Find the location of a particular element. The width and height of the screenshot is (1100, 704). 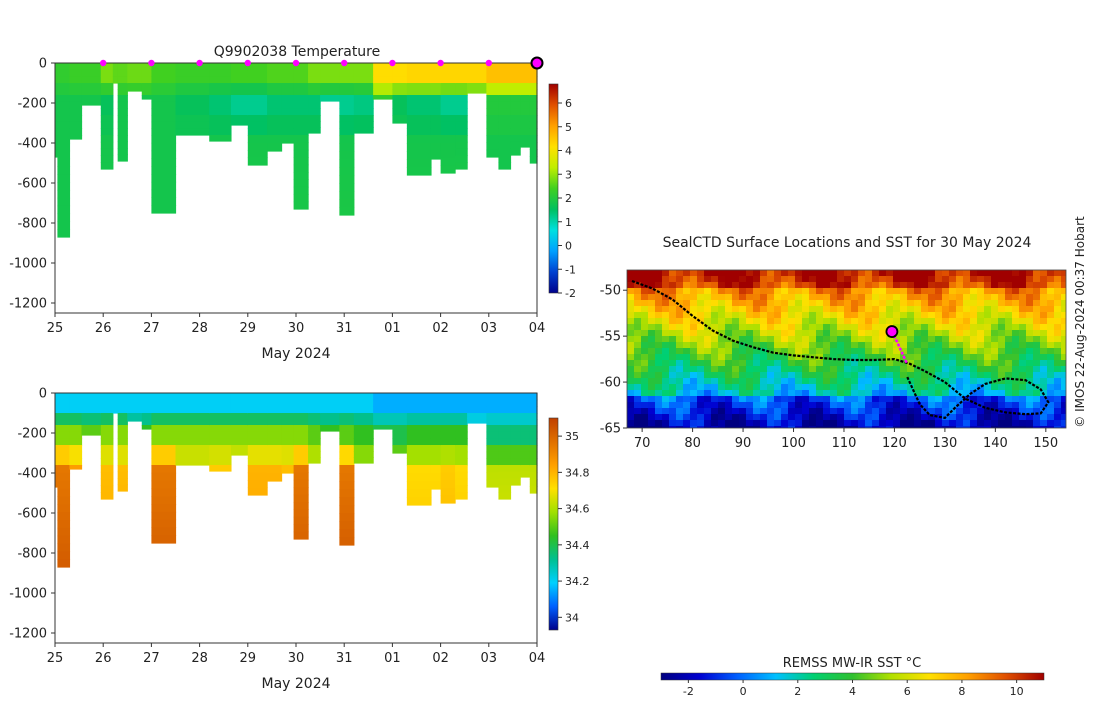

y-tick-label: -1000 is located at coordinates (28, 264).